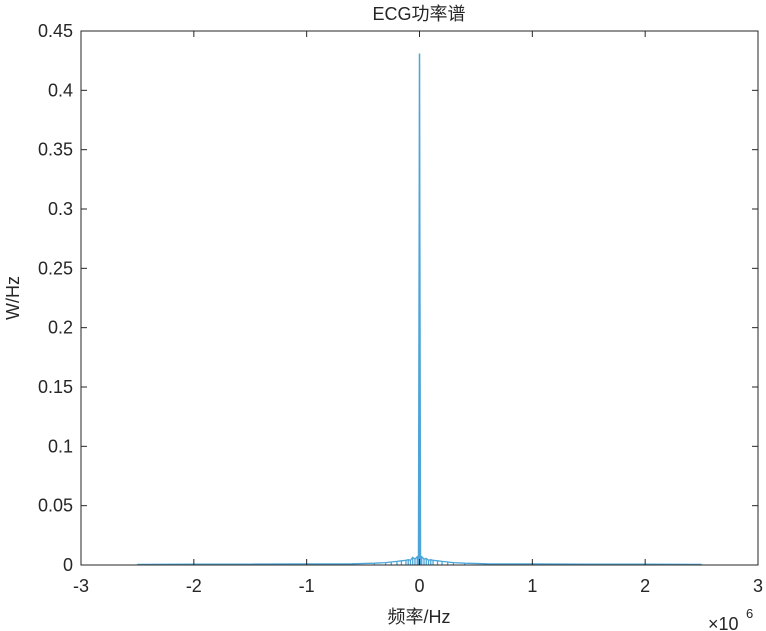  I want to click on x-axis-exponent: 6, so click(749, 613).